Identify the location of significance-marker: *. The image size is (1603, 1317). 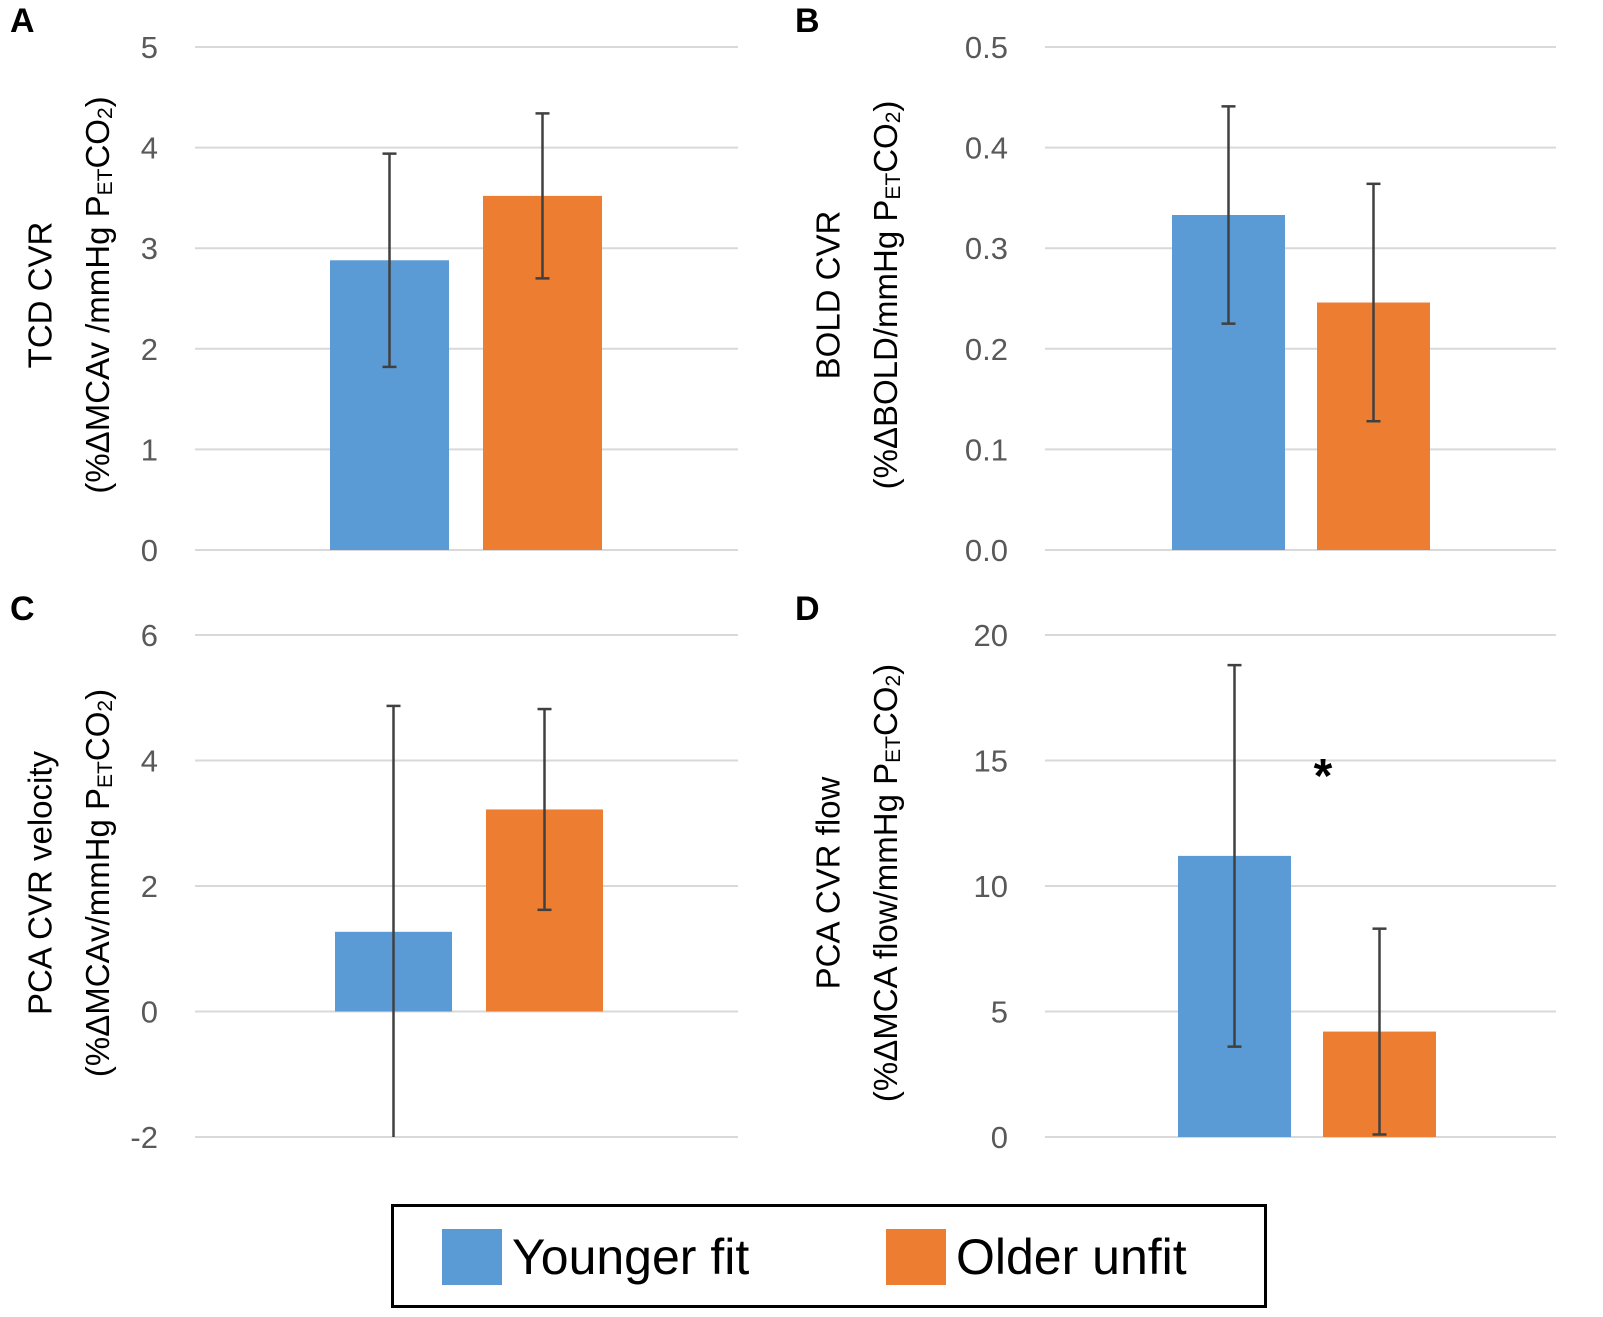
(1323, 776).